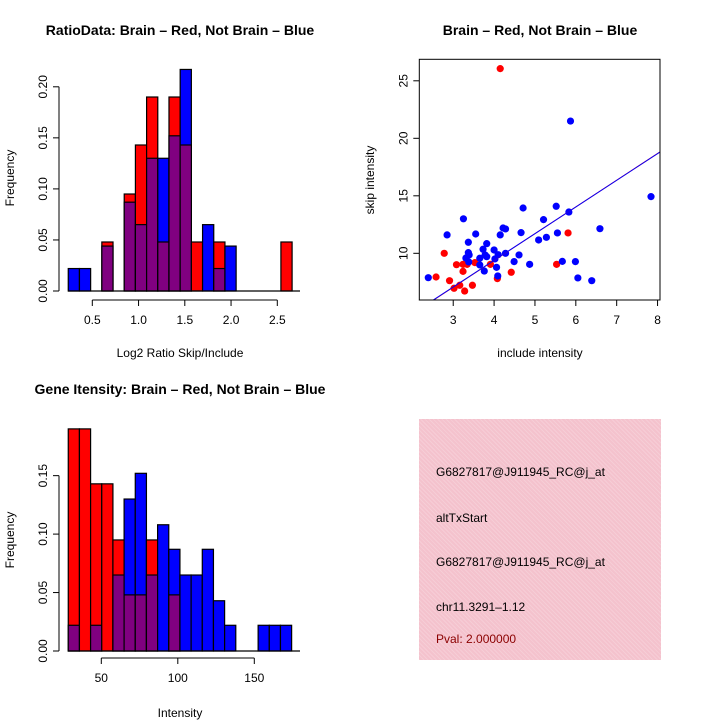 Image resolution: width=720 pixels, height=720 pixels. Describe the element at coordinates (184, 320) in the screenshot. I see `x-tick-label: 1.5` at that location.